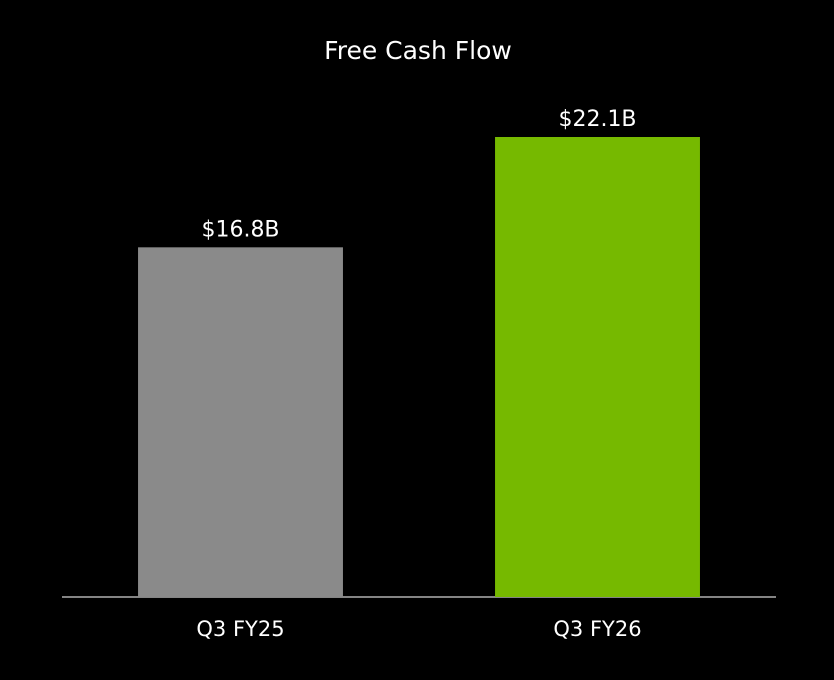  I want to click on chart-title: Free Cash Flow, so click(418, 50).